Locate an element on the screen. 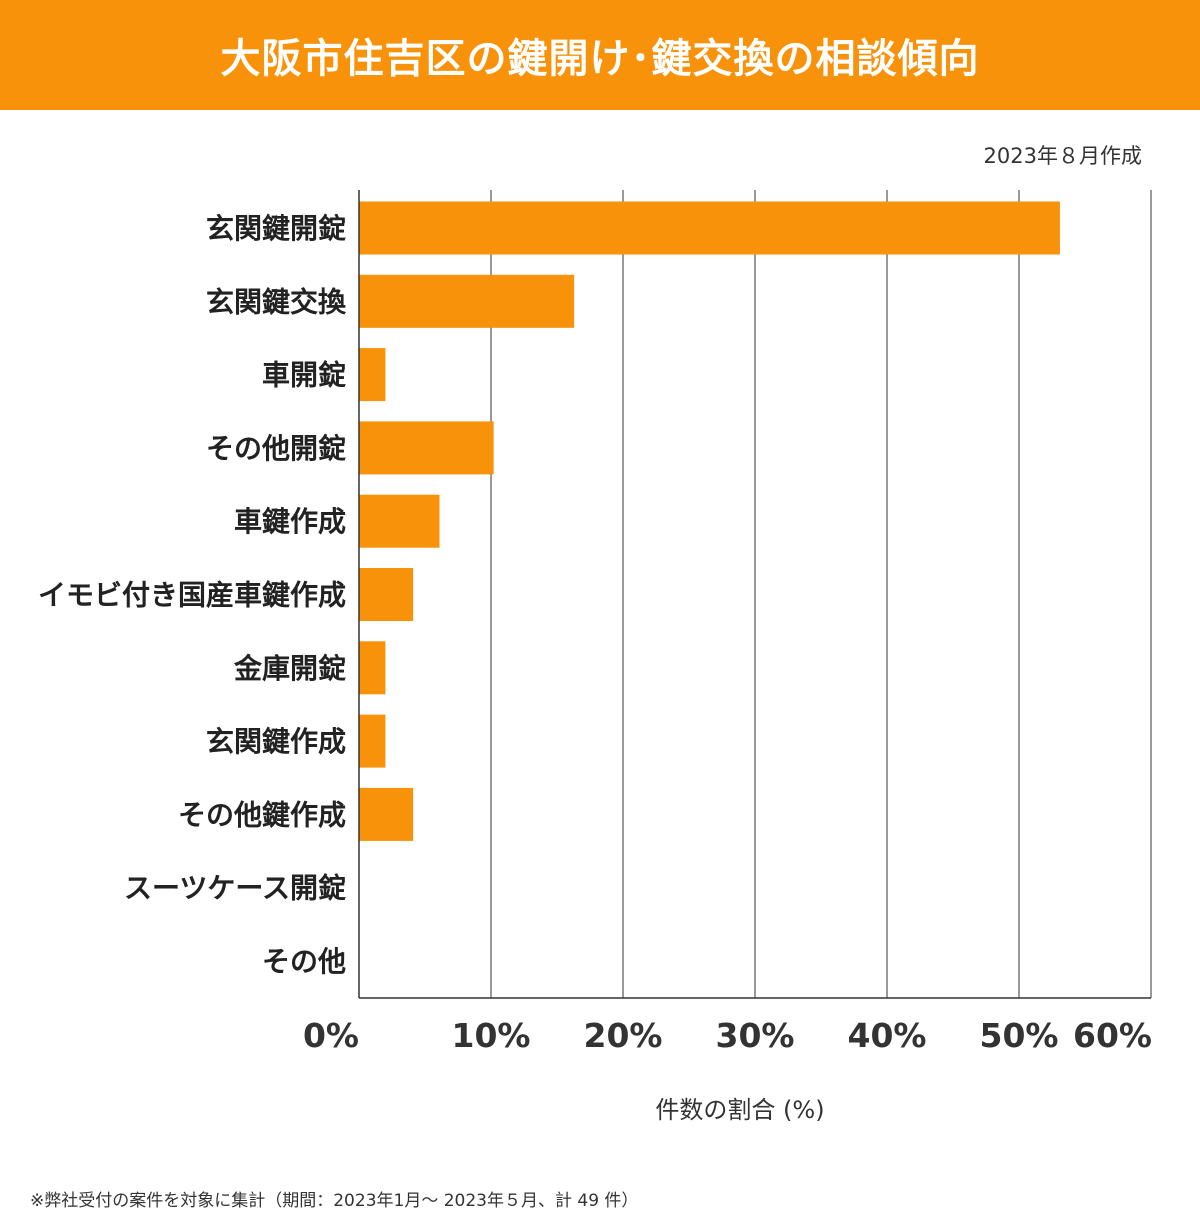 This screenshot has width=1200, height=1219. tick-label: 10% is located at coordinates (491, 1035).